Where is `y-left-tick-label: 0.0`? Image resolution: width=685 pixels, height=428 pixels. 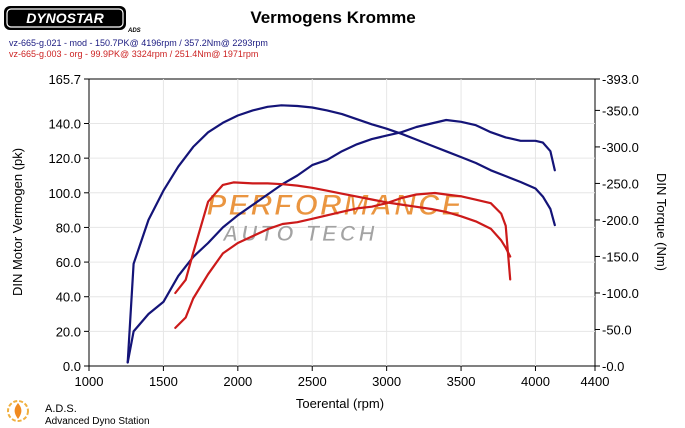 y-left-tick-label: 0.0 is located at coordinates (72, 366).